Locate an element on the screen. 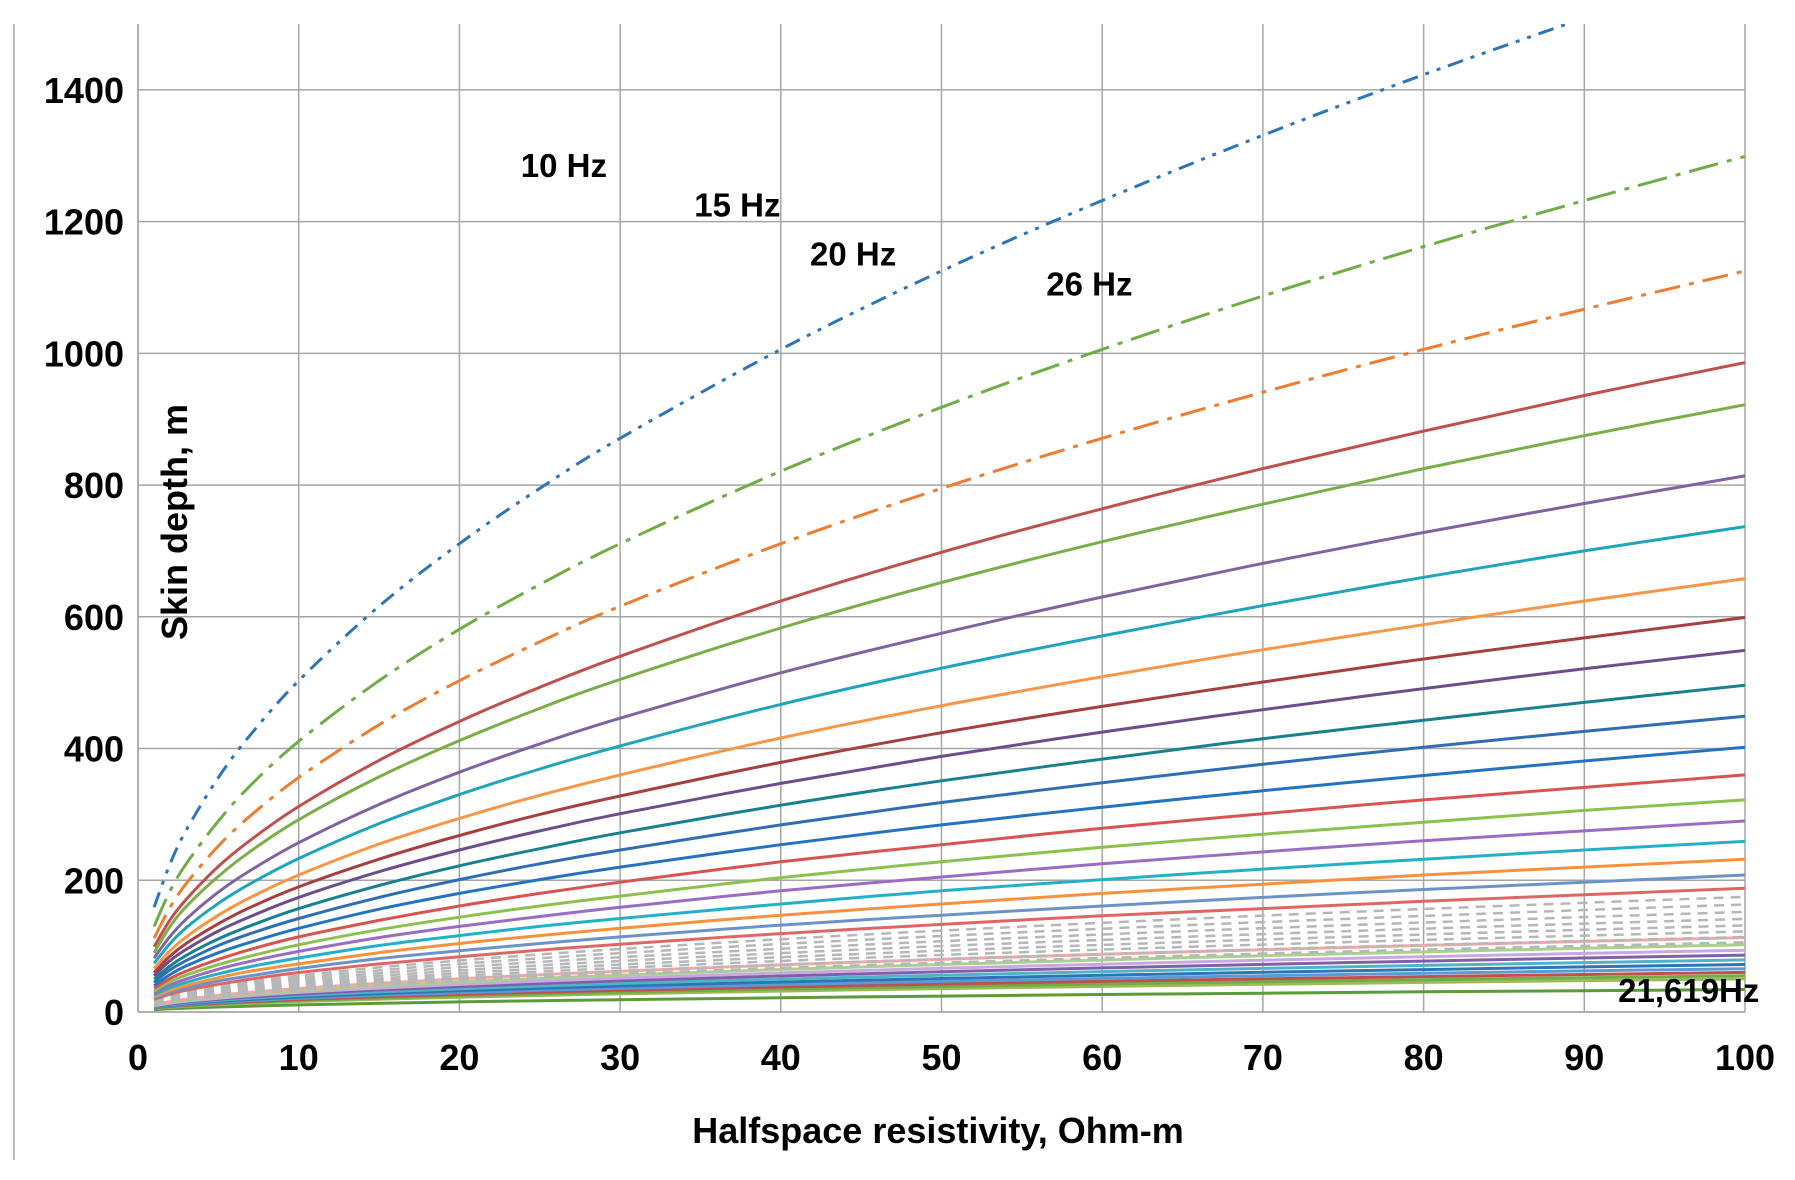 The width and height of the screenshot is (1795, 1180). annotation-label: 10 Hz is located at coordinates (564, 165).